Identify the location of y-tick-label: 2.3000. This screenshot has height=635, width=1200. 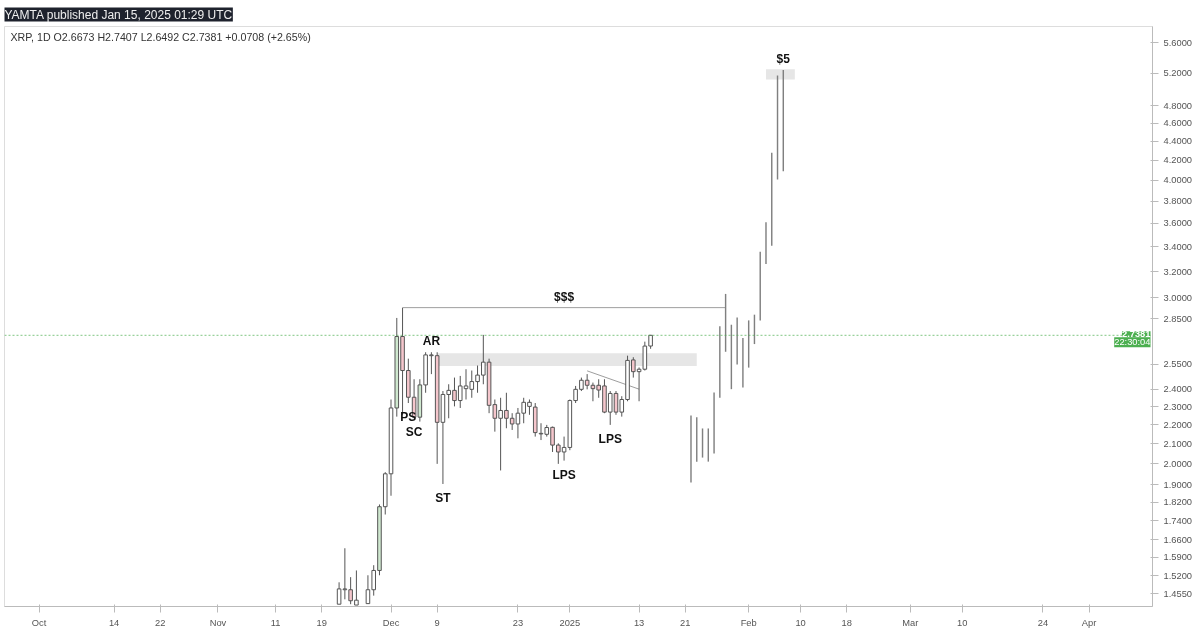
(1178, 406).